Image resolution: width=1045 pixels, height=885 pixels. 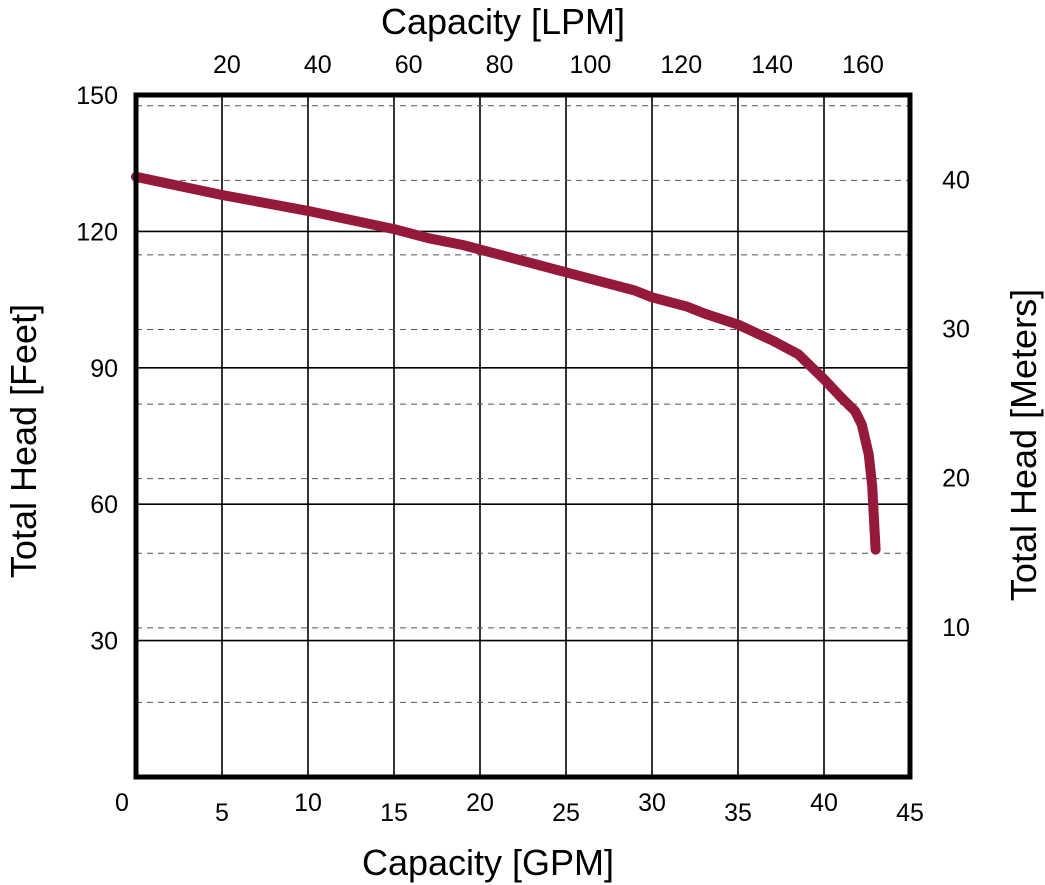 I want to click on x-axis-title: Capacity [GPM], so click(x=488, y=862).